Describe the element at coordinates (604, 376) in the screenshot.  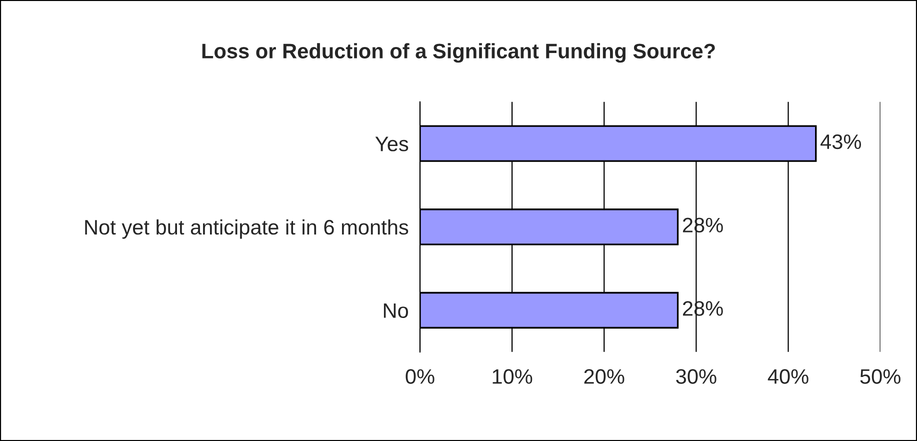
I see `x-tick-label: 20%` at that location.